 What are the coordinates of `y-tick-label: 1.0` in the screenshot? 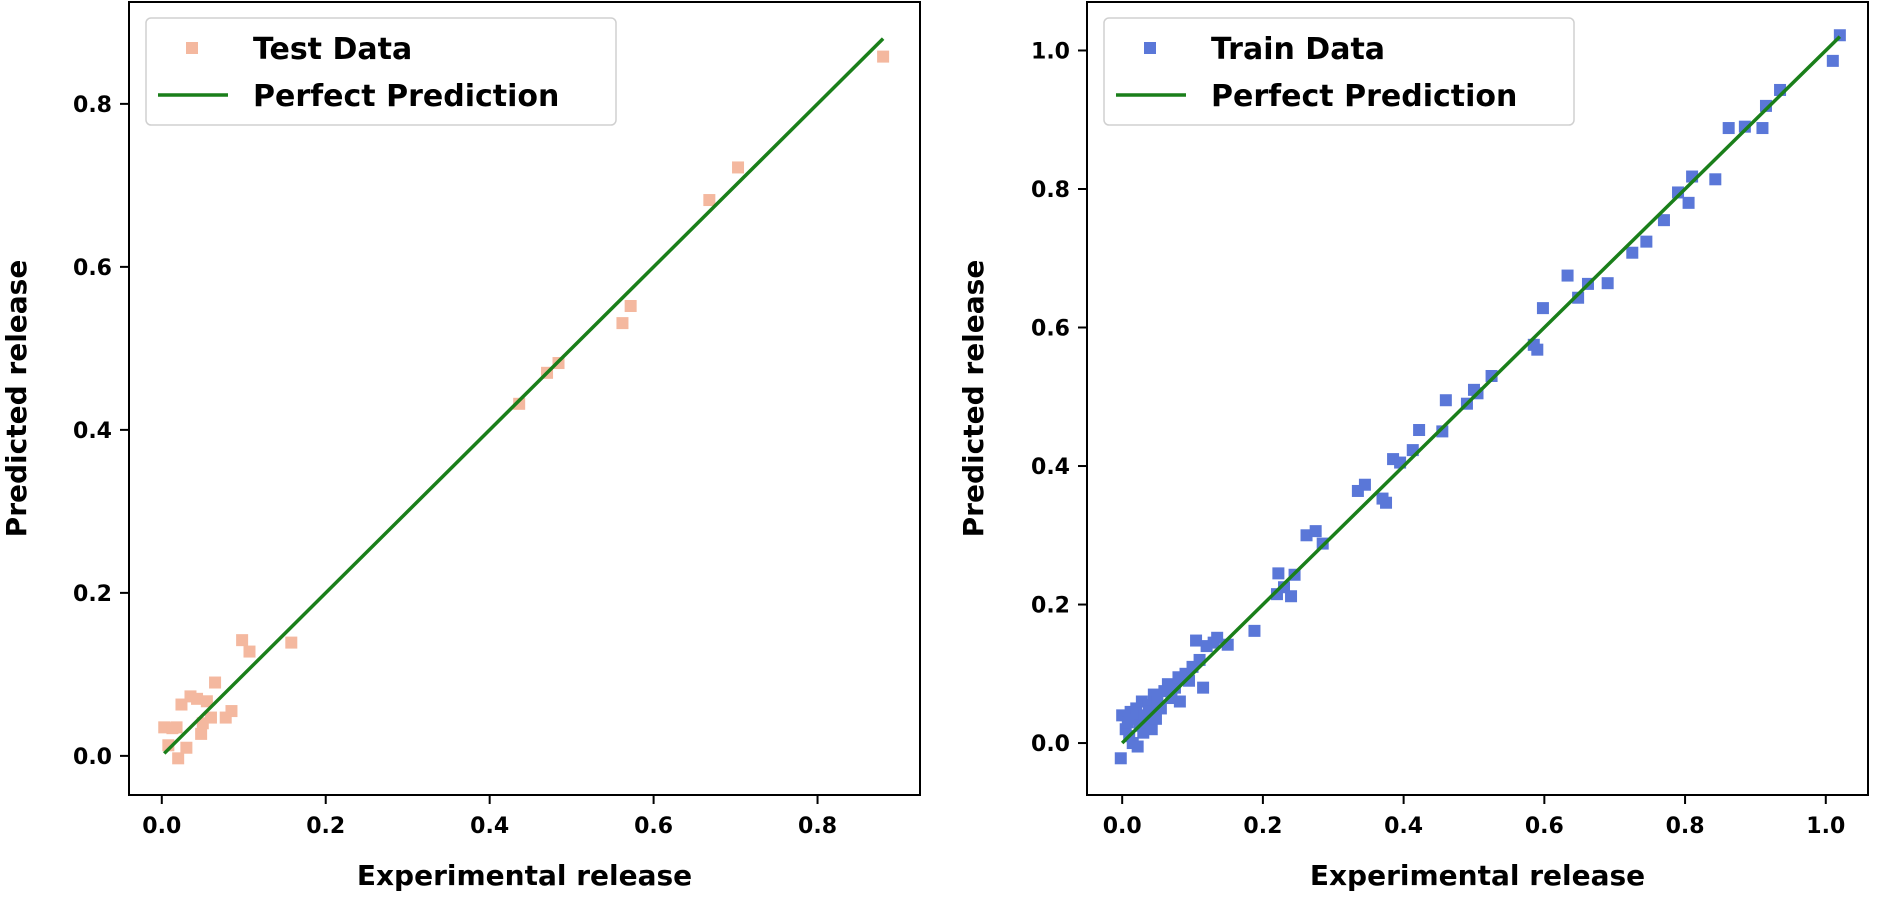 It's located at (1050, 51).